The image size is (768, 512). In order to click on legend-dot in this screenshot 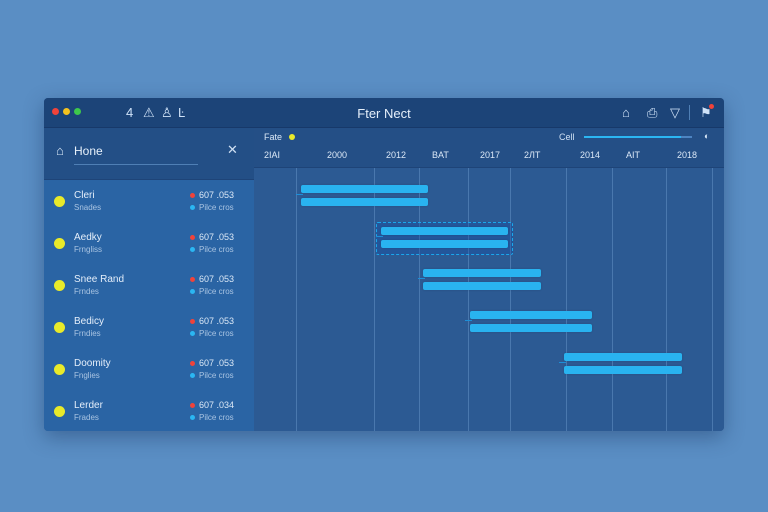, I will do `click(292, 137)`.